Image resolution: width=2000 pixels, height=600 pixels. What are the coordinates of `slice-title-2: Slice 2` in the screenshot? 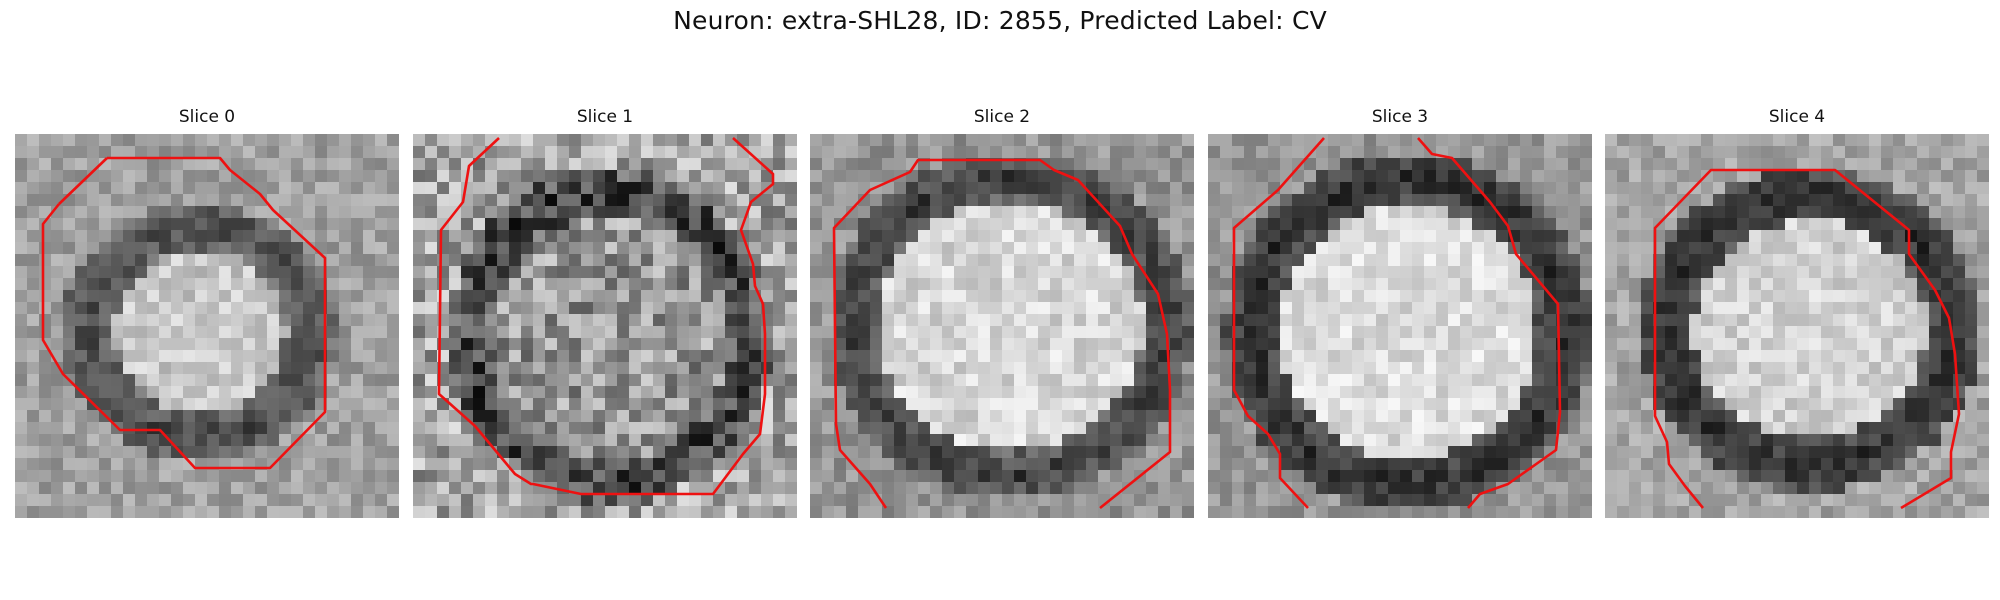 It's located at (1002, 117).